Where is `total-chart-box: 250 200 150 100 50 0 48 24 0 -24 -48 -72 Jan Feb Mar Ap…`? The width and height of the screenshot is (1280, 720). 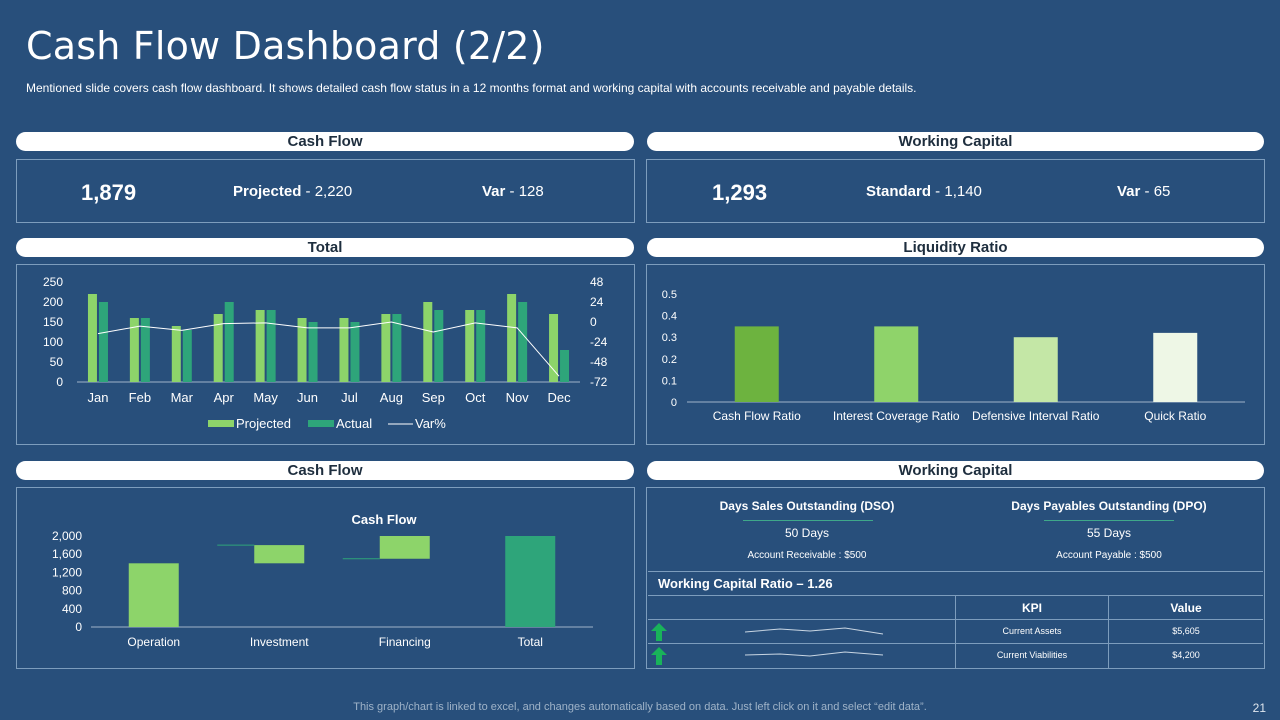 total-chart-box: 250 200 150 100 50 0 48 24 0 -24 -48 -72 Jan Feb Mar Ap… is located at coordinates (325, 354).